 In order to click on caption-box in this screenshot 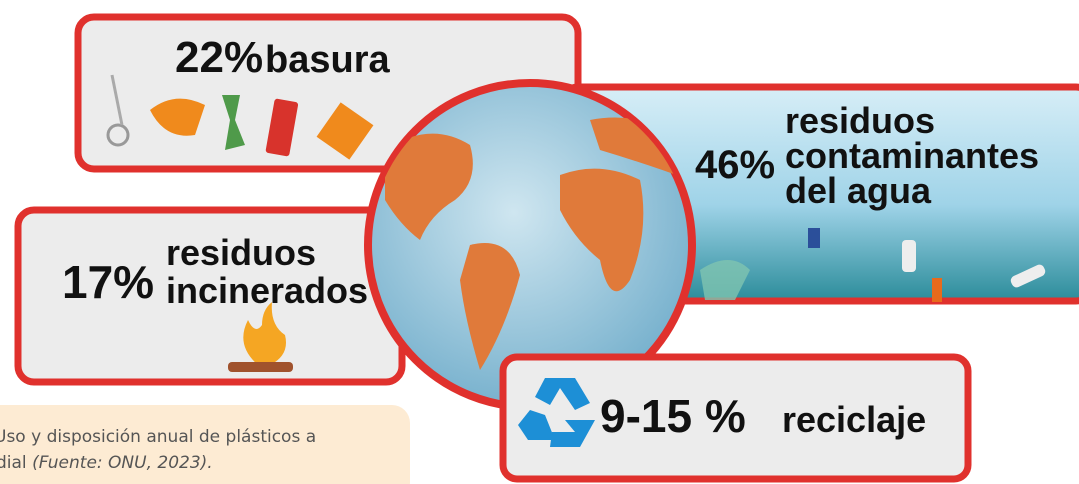, I will do `click(205, 444)`.